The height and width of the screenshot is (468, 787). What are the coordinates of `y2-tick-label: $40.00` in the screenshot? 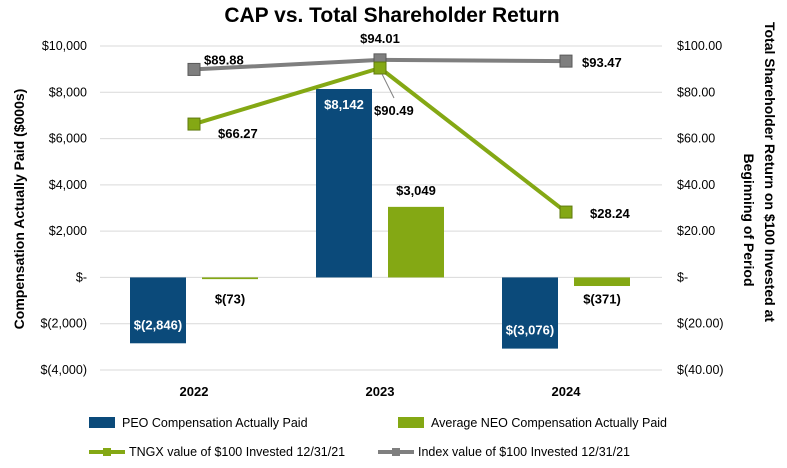 It's located at (696, 185).